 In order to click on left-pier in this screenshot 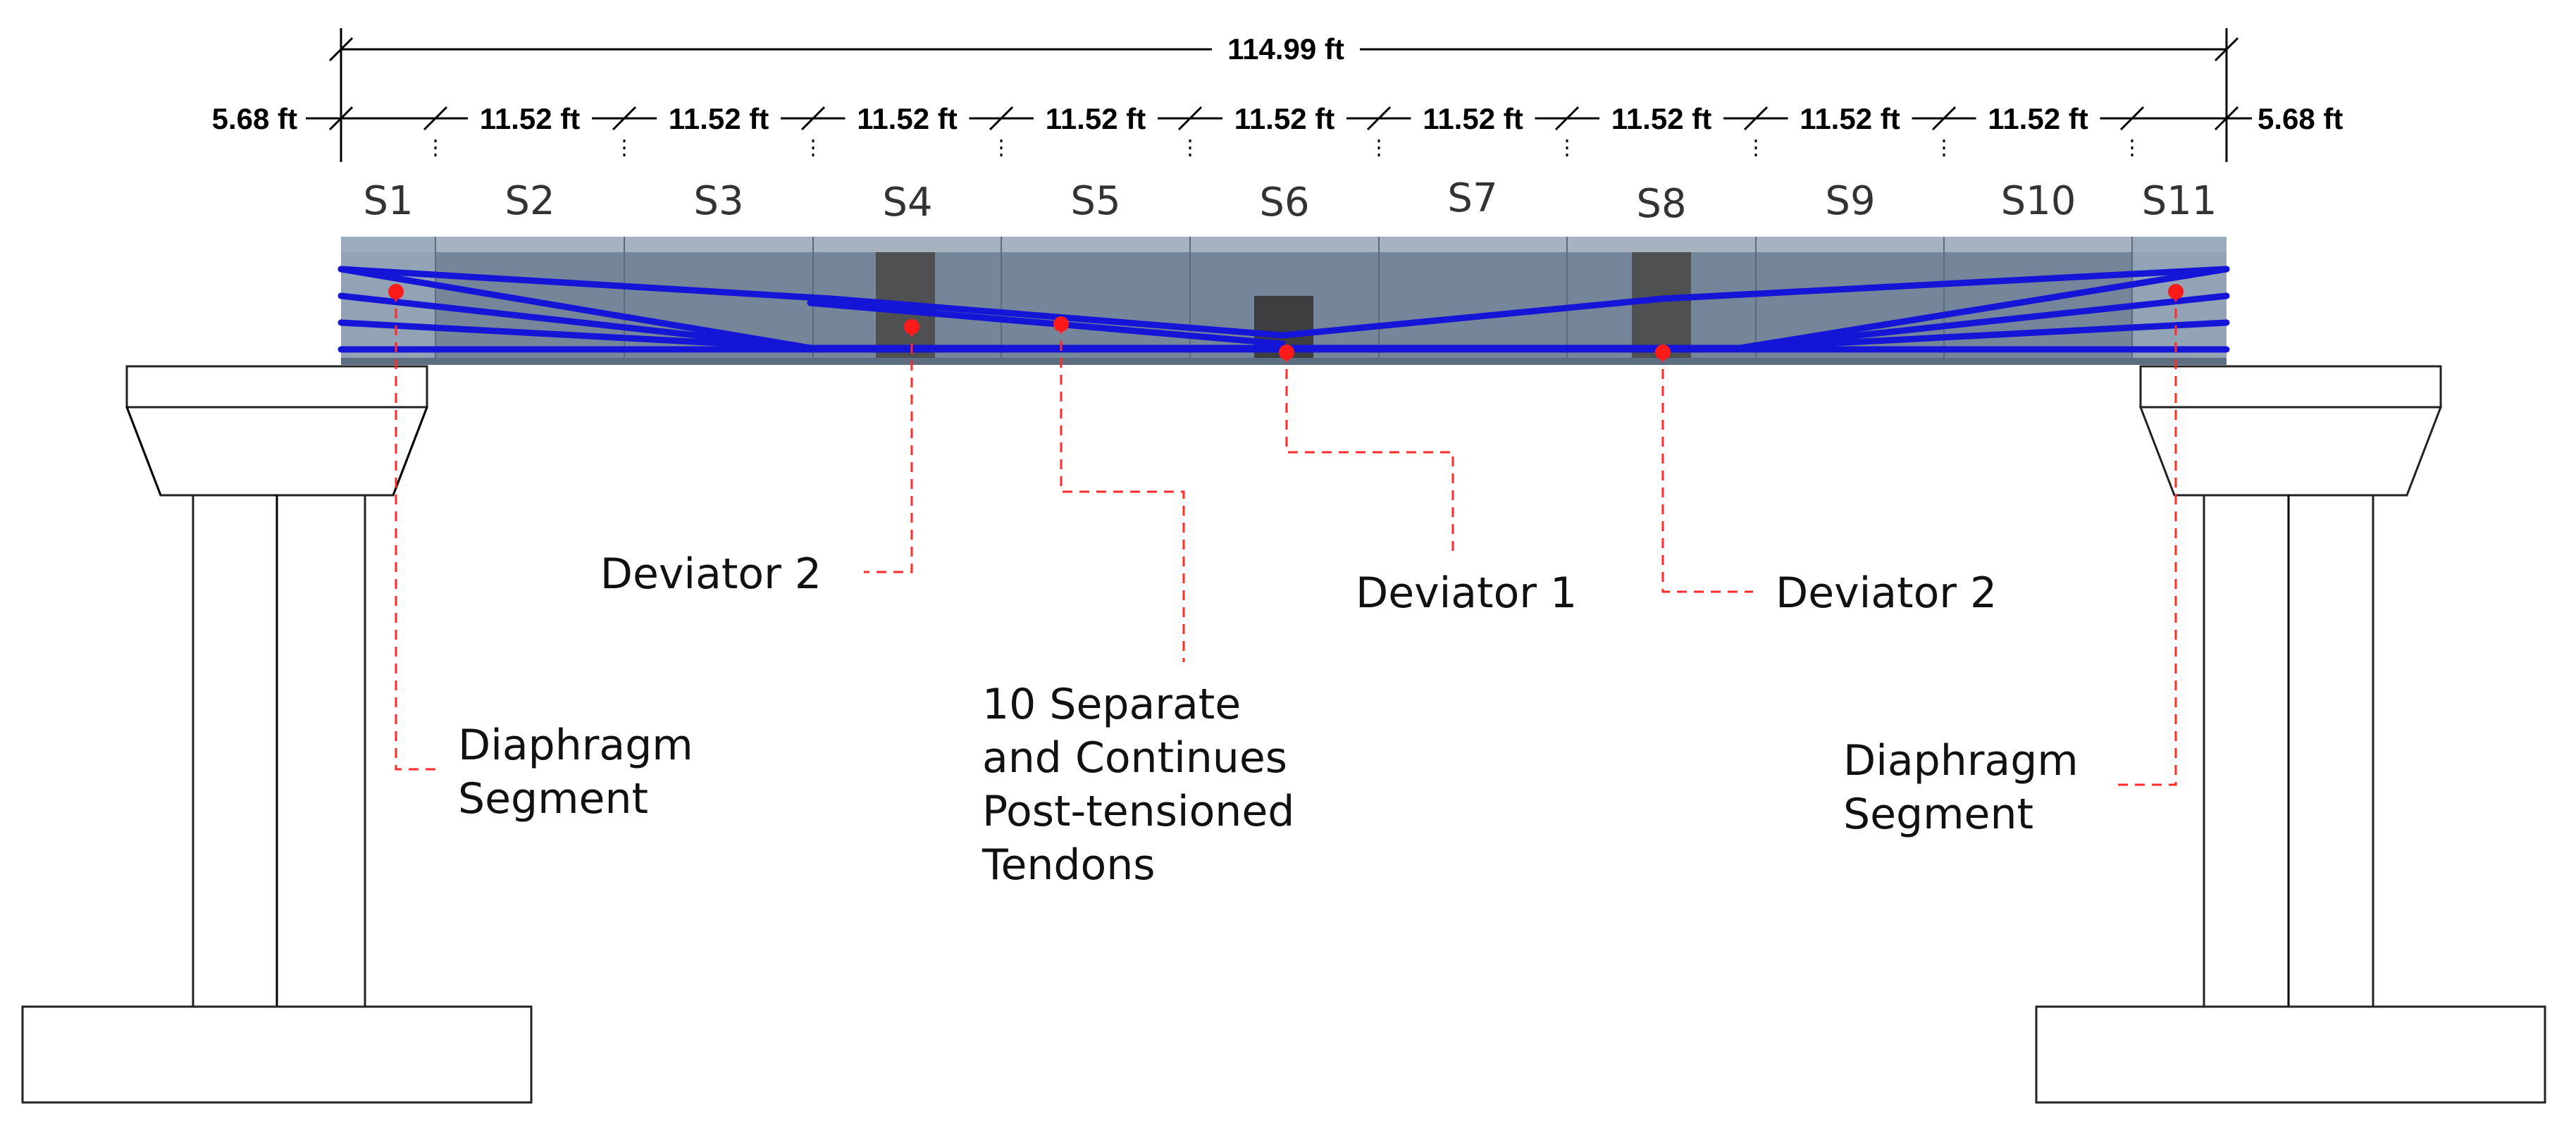, I will do `click(277, 734)`.